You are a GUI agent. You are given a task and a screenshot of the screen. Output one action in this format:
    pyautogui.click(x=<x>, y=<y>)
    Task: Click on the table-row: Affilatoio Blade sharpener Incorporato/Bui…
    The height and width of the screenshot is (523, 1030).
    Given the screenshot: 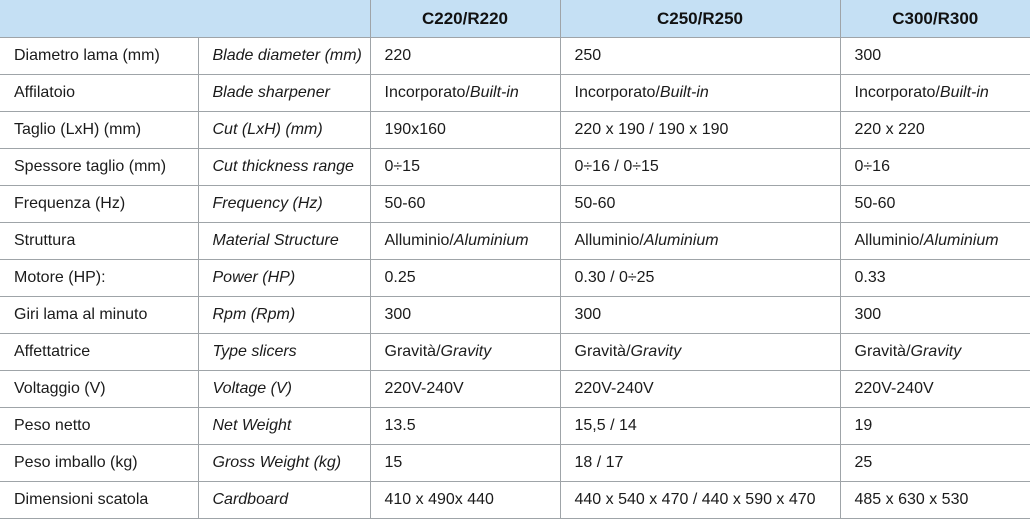 What is the action you would take?
    pyautogui.click(x=515, y=93)
    